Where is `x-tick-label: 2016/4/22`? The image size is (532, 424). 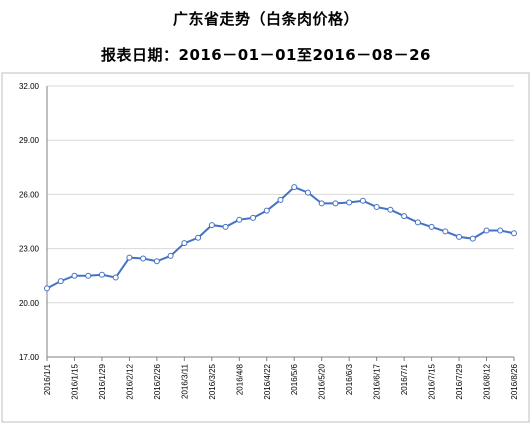 x-tick-label: 2016/4/22 is located at coordinates (267, 381).